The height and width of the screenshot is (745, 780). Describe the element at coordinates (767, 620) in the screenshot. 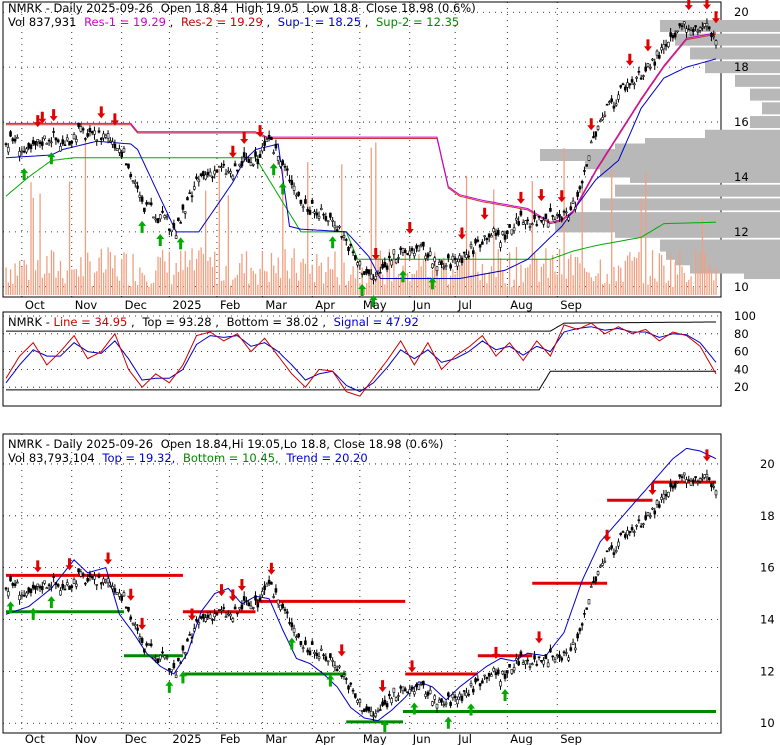

I see `trend-tick-label: 14` at that location.